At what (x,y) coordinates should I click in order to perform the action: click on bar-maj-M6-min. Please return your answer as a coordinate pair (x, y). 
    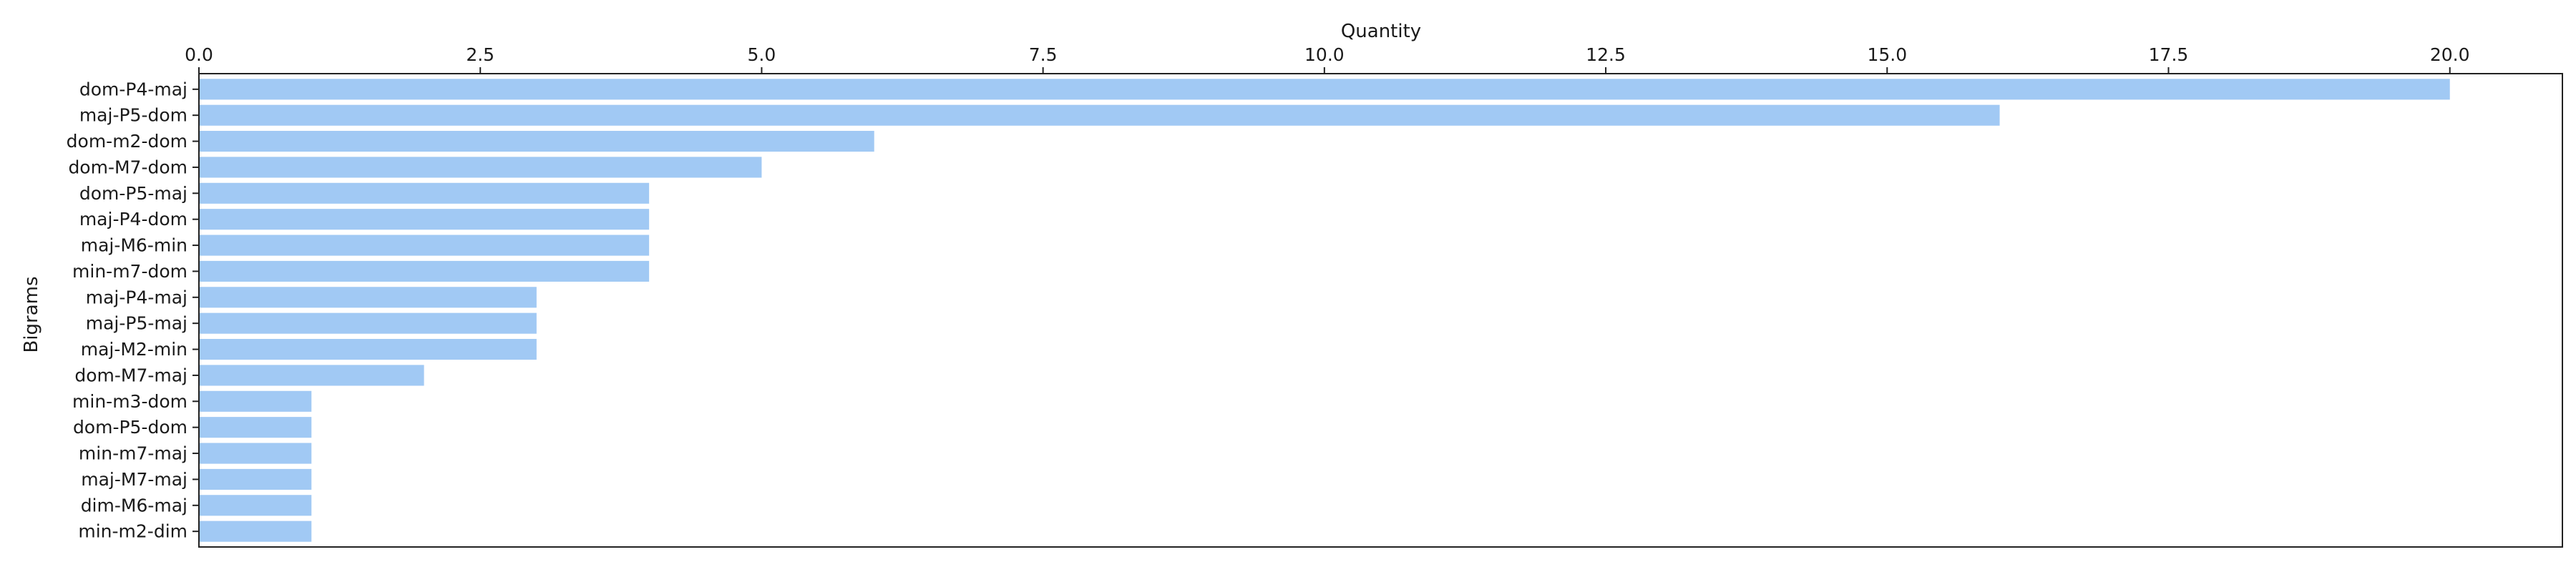
    Looking at the image, I should click on (425, 245).